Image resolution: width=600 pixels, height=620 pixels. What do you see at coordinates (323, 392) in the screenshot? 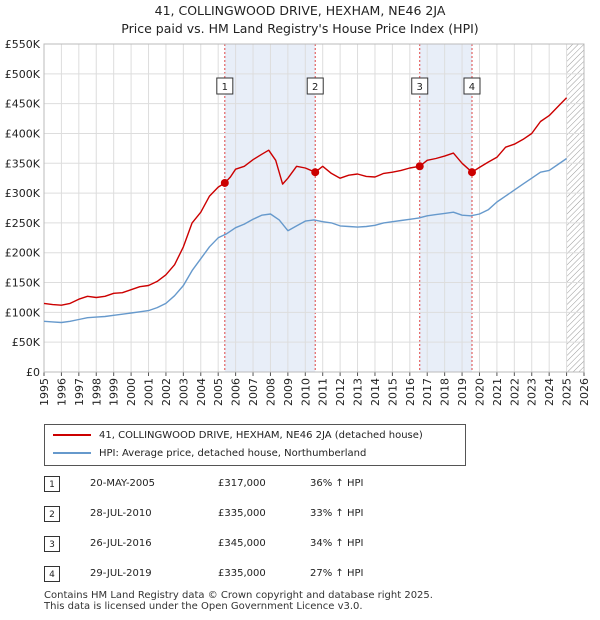
I see `x-tick-label: 2011` at bounding box center [323, 392].